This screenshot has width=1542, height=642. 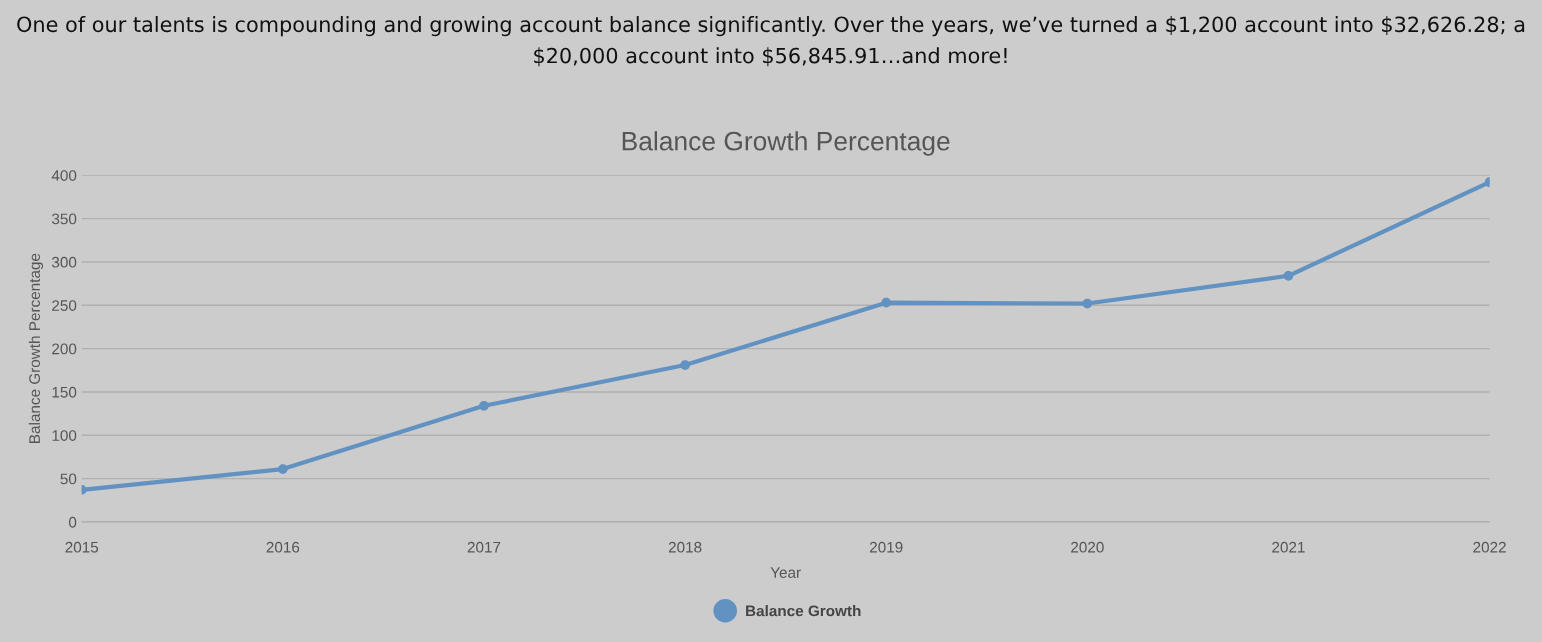 What do you see at coordinates (64, 262) in the screenshot?
I see `y-tick-label: 300` at bounding box center [64, 262].